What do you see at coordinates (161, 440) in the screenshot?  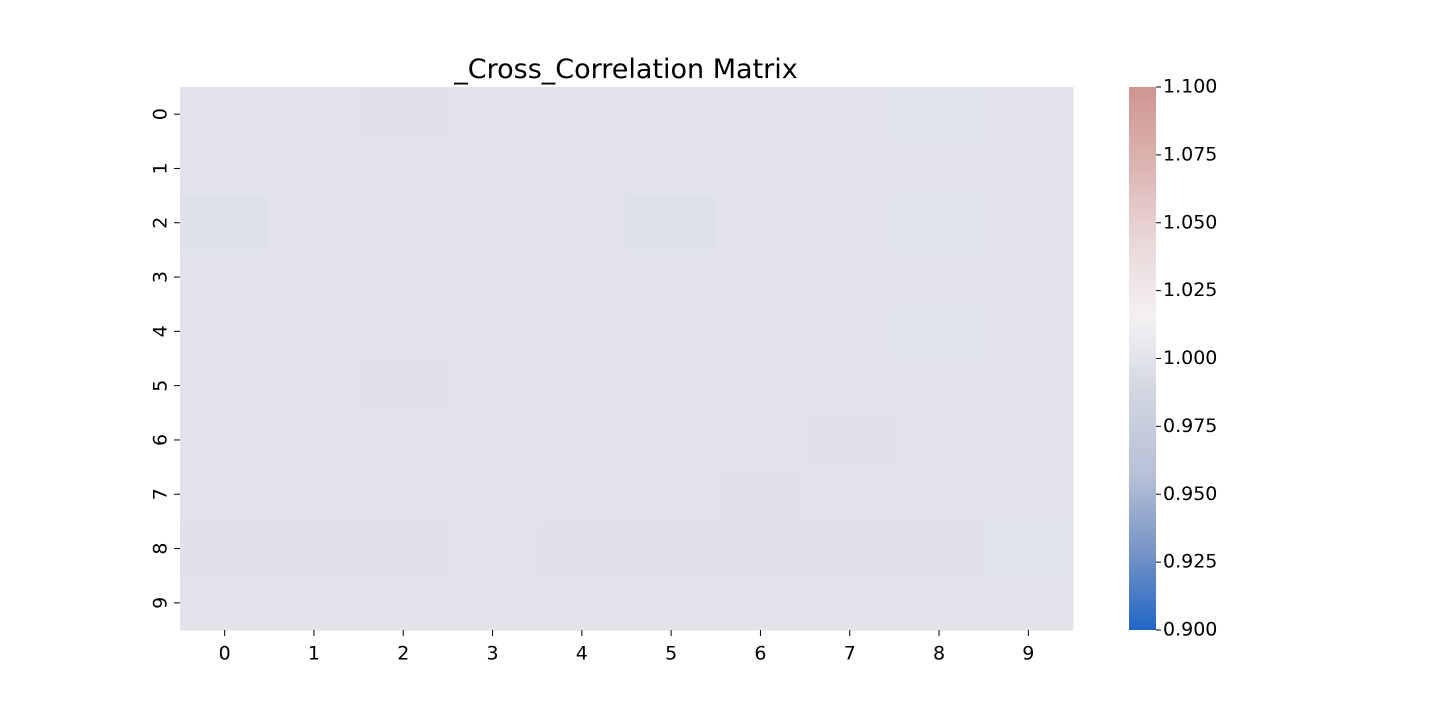 I see `y-tick-label: 6` at bounding box center [161, 440].